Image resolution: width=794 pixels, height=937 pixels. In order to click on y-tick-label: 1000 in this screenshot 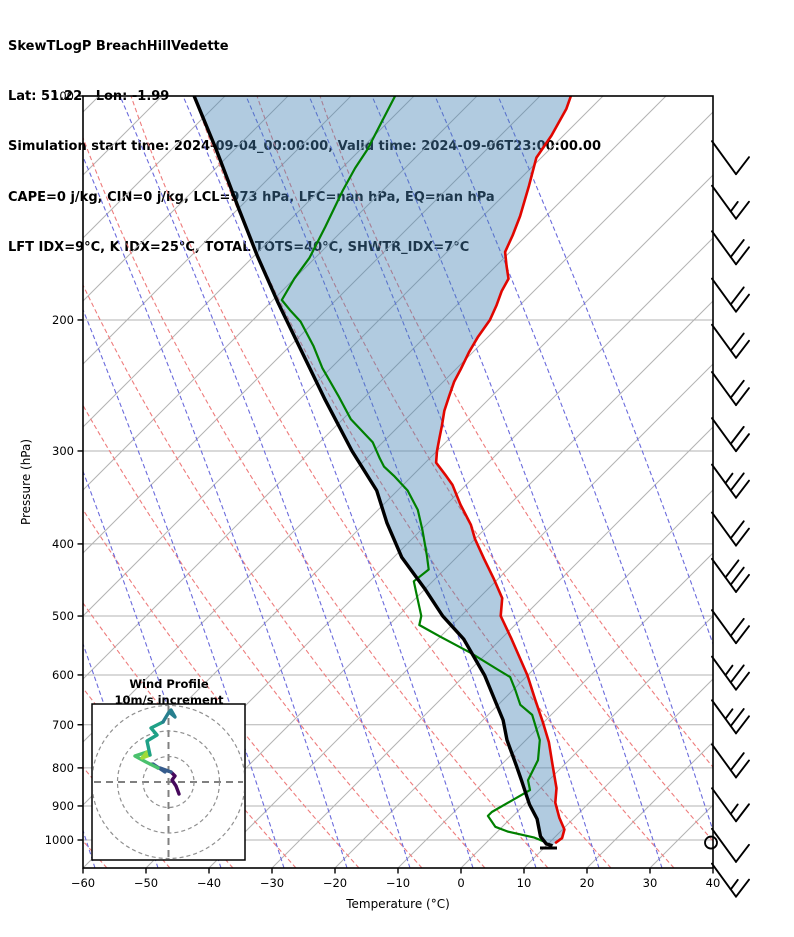, I will do `click(59, 840)`.